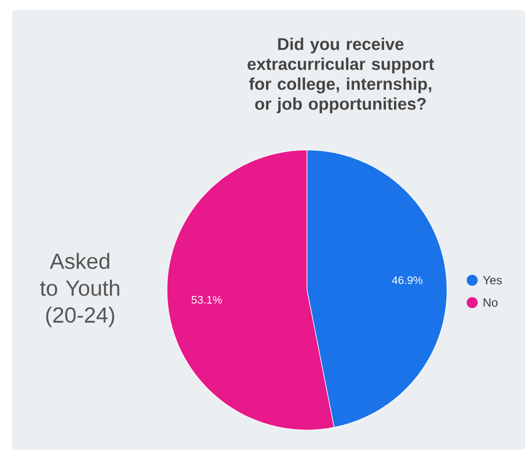  What do you see at coordinates (207, 300) in the screenshot?
I see `data-label: 53.1%` at bounding box center [207, 300].